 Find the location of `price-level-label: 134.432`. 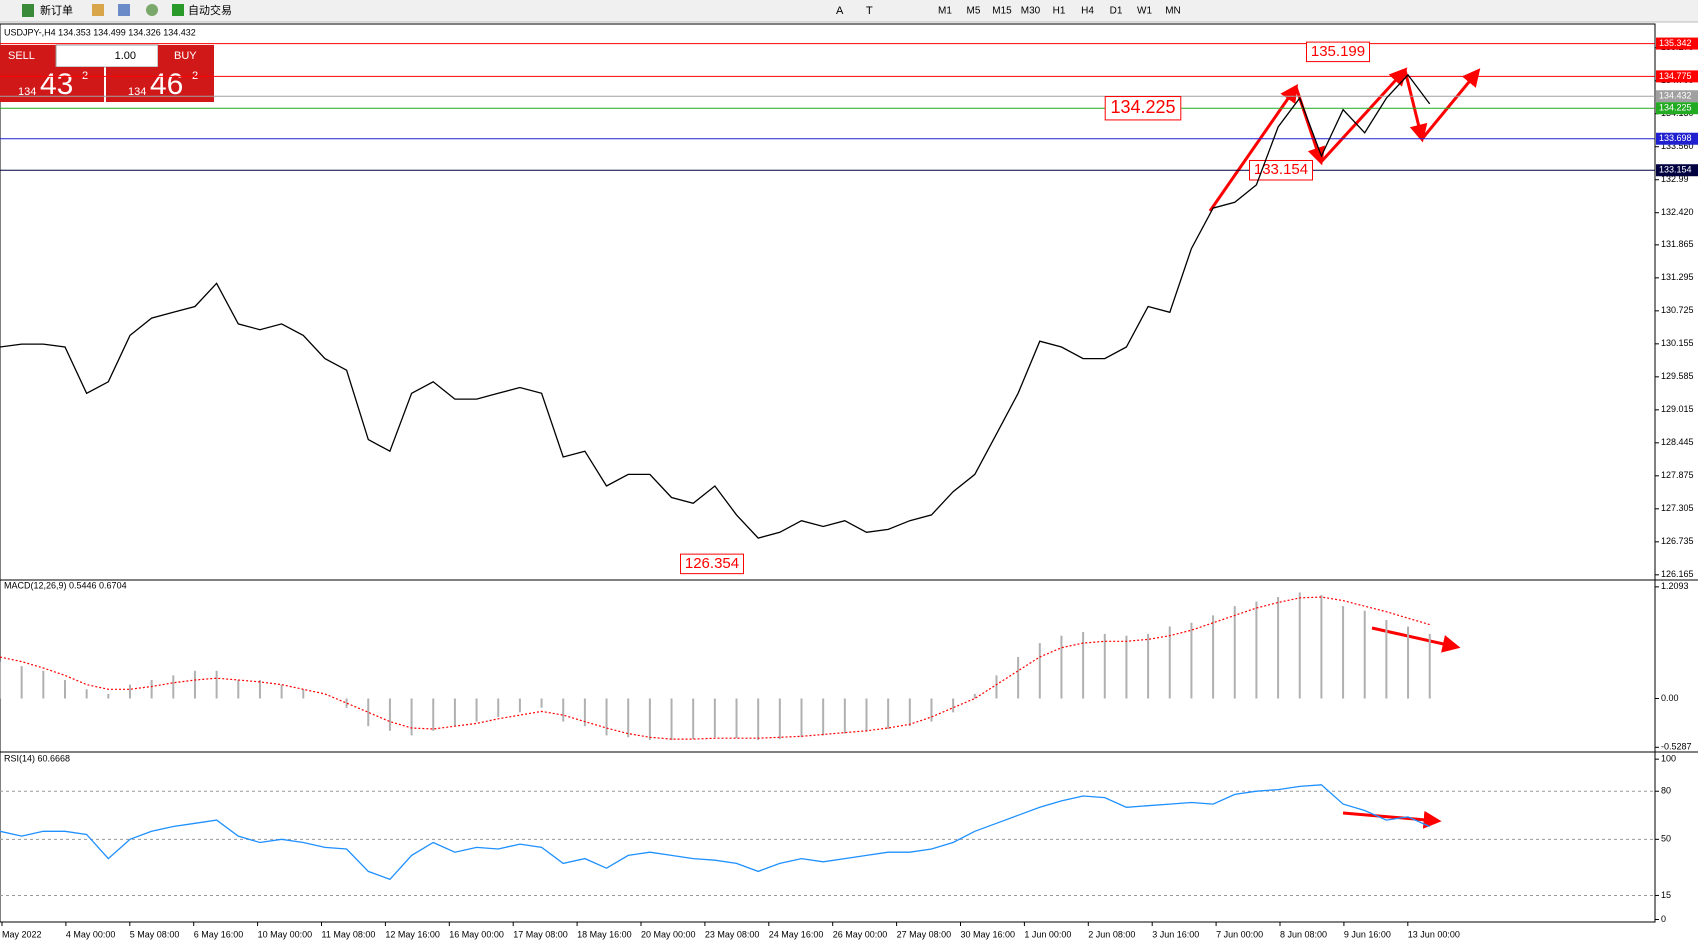

price-level-label: 134.432 is located at coordinates (1675, 96).